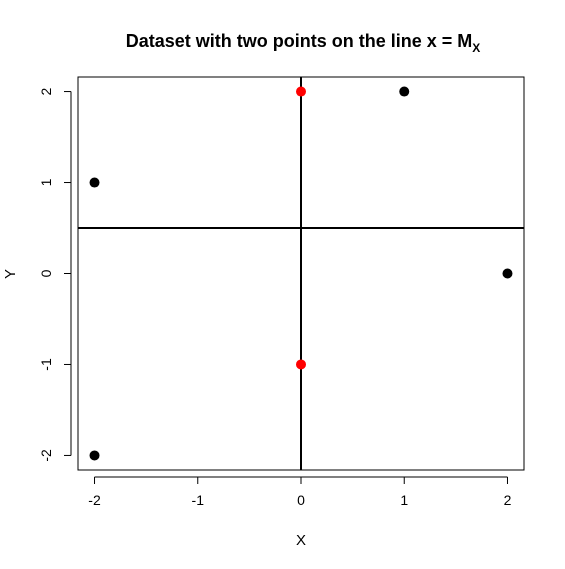 The image size is (565, 569). Describe the element at coordinates (301, 500) in the screenshot. I see `x-tick-label: 0` at that location.